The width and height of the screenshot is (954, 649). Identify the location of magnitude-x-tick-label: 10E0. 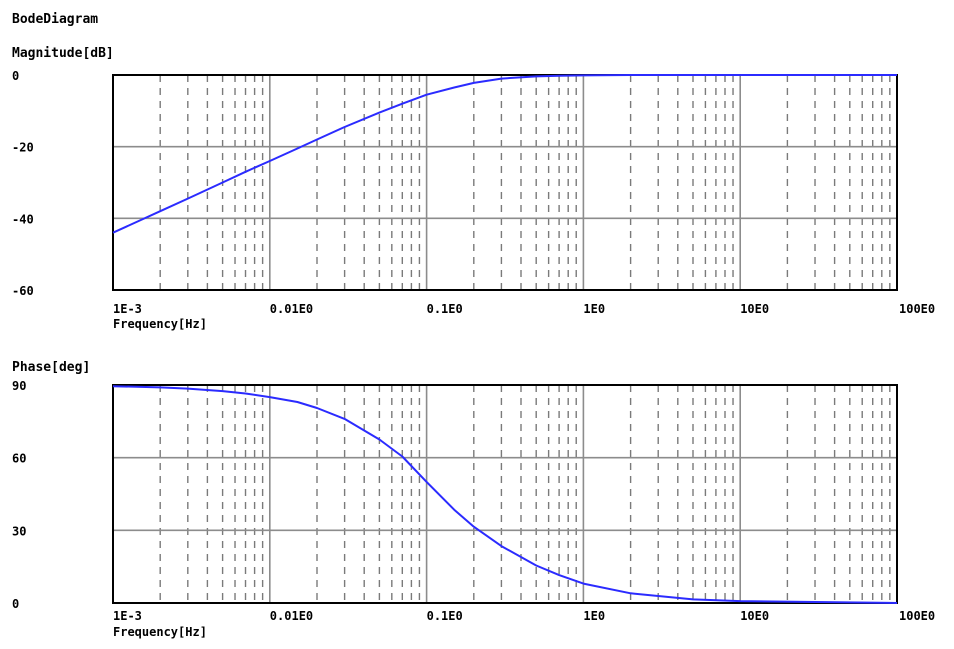
(754, 309).